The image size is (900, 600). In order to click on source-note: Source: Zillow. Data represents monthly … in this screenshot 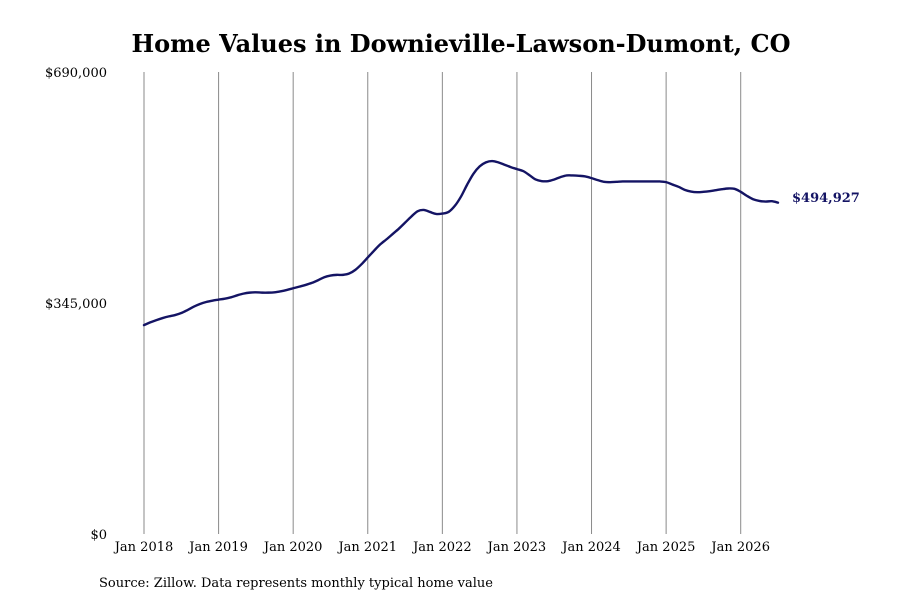, I will do `click(296, 583)`.